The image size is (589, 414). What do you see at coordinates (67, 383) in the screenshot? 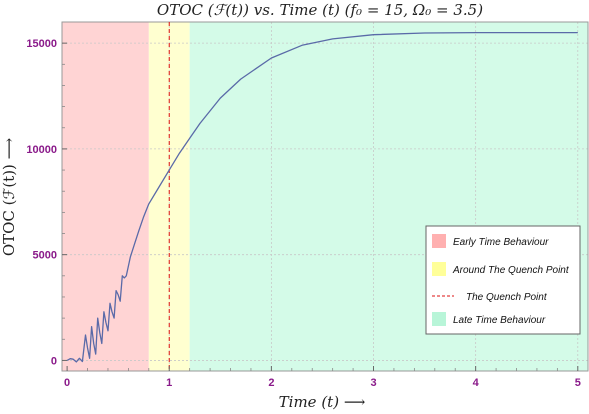
I see `x-tick-label-0: 0` at bounding box center [67, 383].